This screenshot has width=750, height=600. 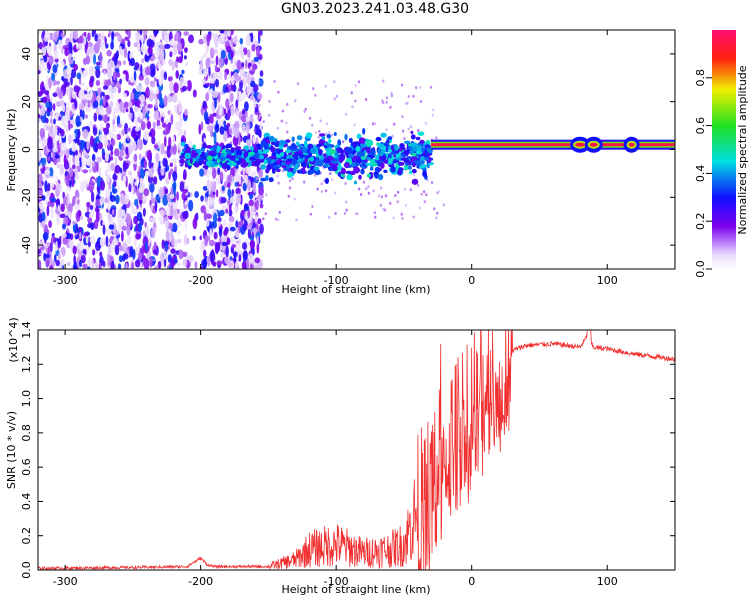 I want to click on tone-blob, so click(x=593, y=144).